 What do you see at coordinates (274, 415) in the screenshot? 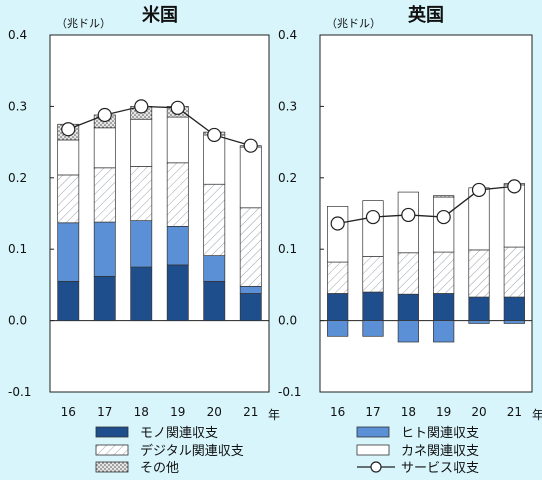
I see `year-suffix-us: 年` at bounding box center [274, 415].